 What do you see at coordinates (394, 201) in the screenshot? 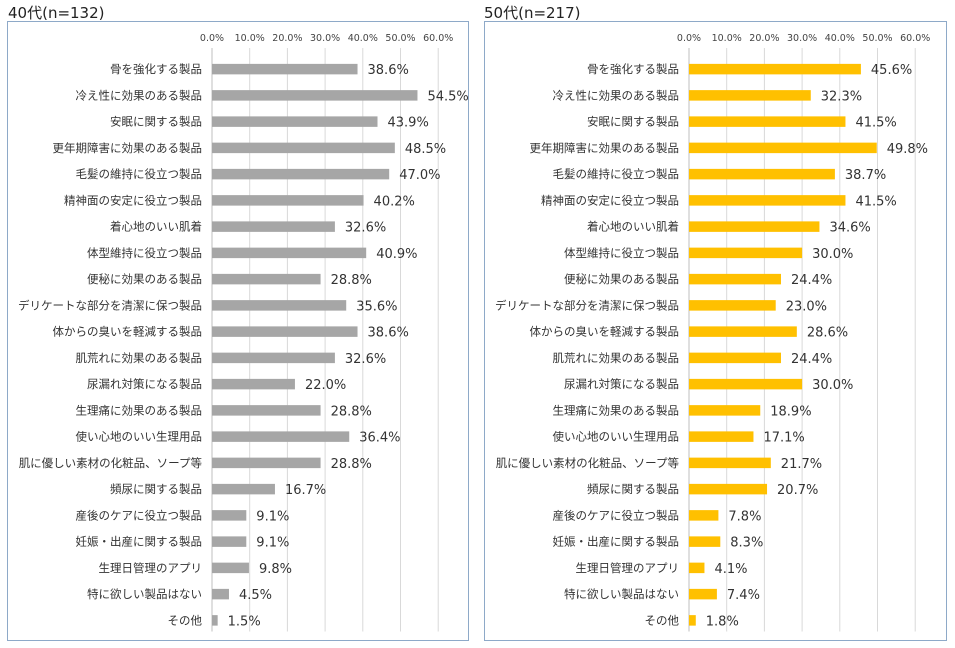
I see `value-label: 40.2%` at bounding box center [394, 201].